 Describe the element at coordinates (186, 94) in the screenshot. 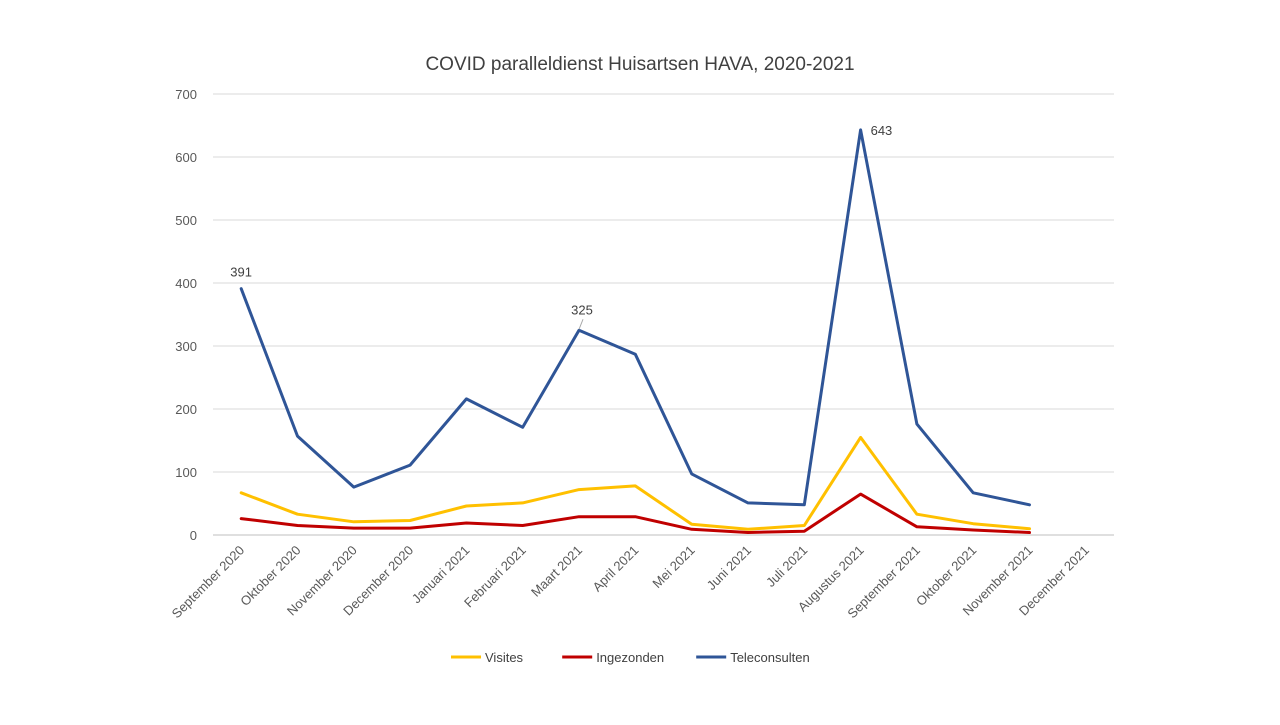

I see `y-tick-label: 700` at that location.